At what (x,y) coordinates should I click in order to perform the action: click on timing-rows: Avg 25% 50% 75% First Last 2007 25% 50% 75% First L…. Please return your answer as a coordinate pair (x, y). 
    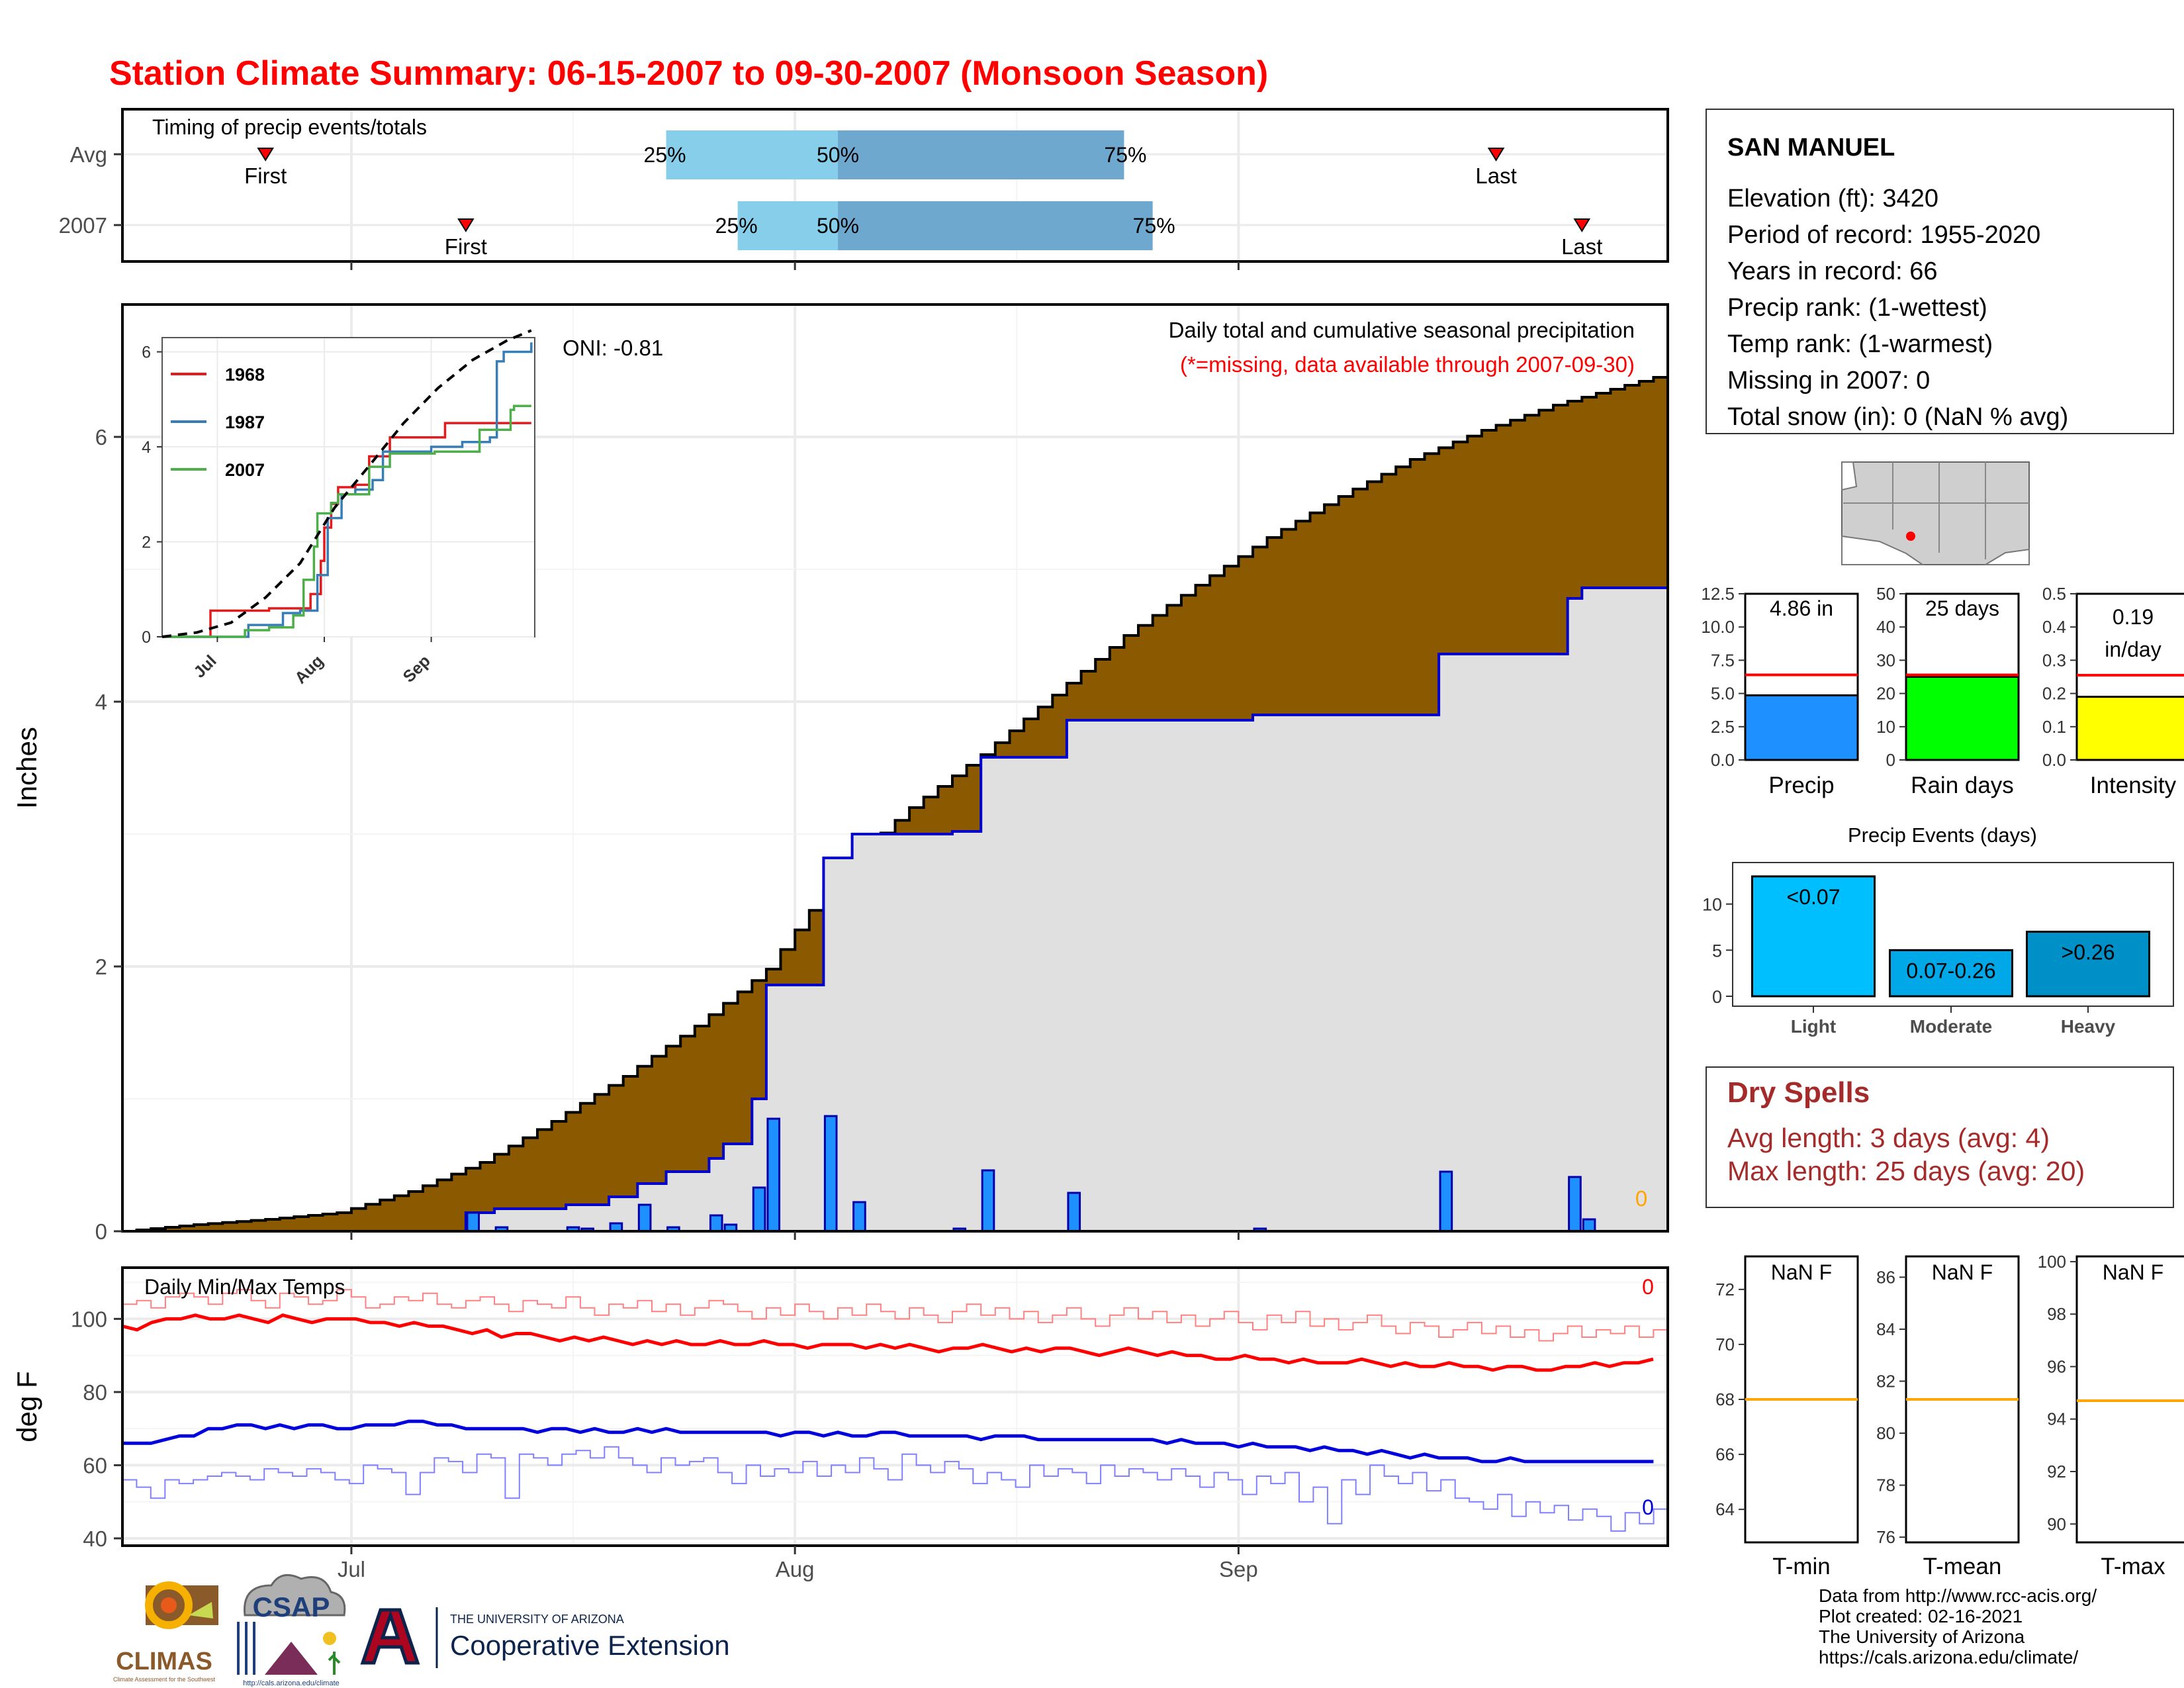
    Looking at the image, I should click on (862, 200).